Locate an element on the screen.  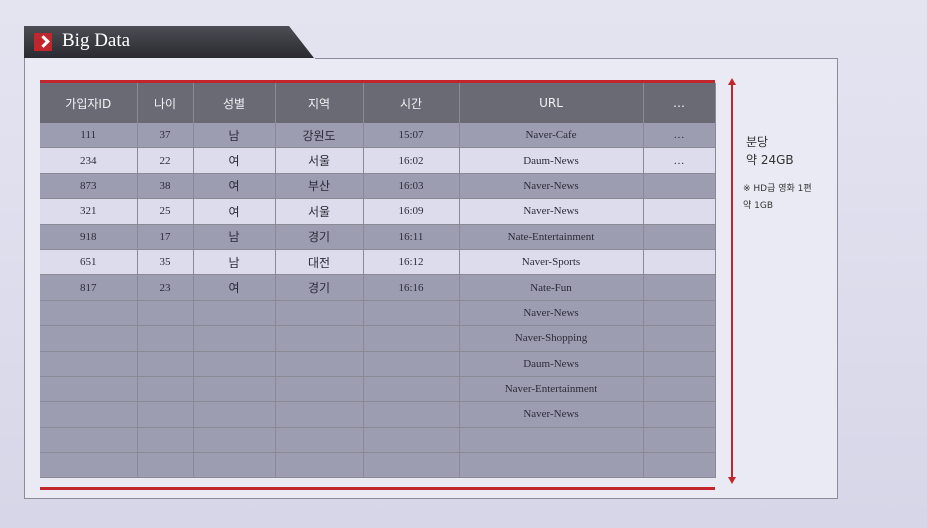
table-cell: 여 is located at coordinates (234, 211).